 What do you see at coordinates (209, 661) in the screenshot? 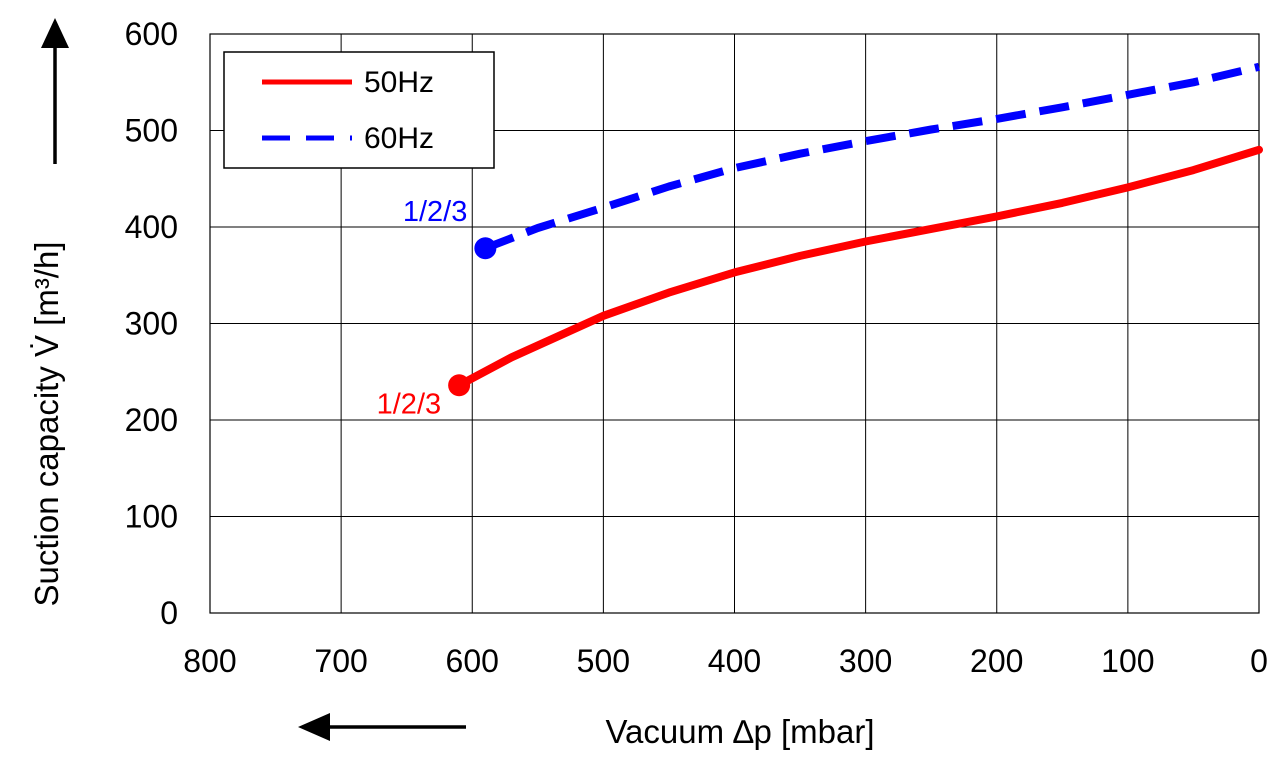
I see `x-tick-label: 800` at bounding box center [209, 661].